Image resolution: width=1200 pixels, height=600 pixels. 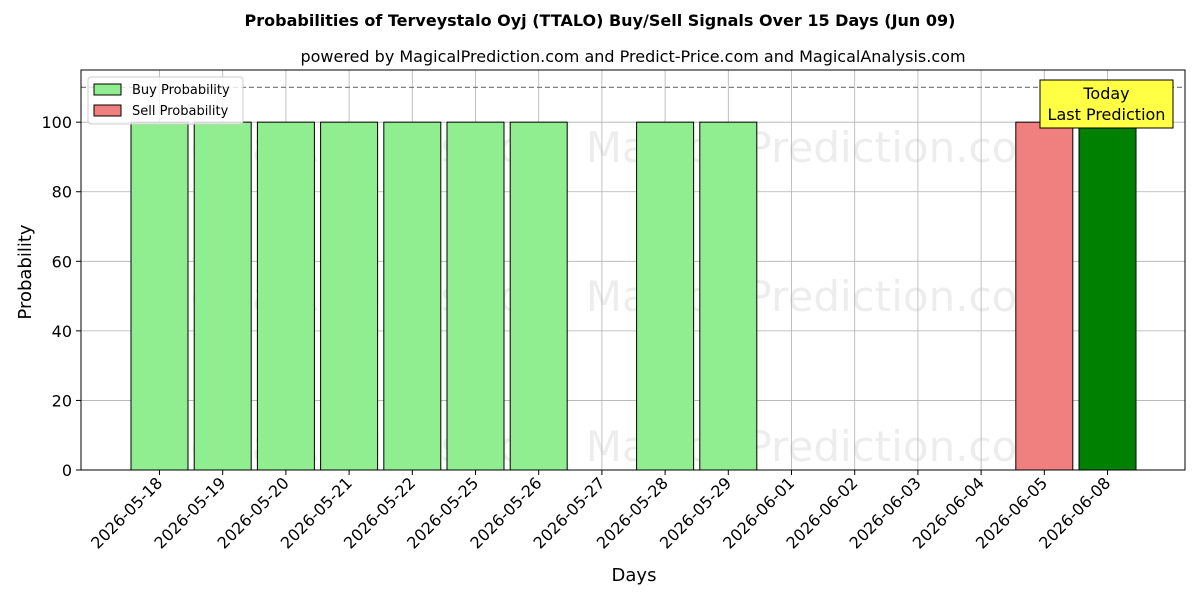 What do you see at coordinates (1106, 104) in the screenshot?
I see `annotation-box` at bounding box center [1106, 104].